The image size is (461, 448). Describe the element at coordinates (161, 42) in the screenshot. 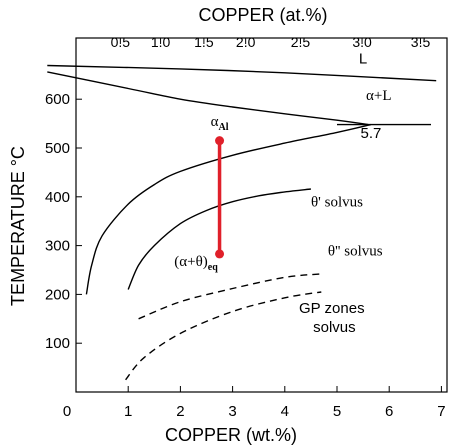

I see `top-tick-label: 1.0` at that location.